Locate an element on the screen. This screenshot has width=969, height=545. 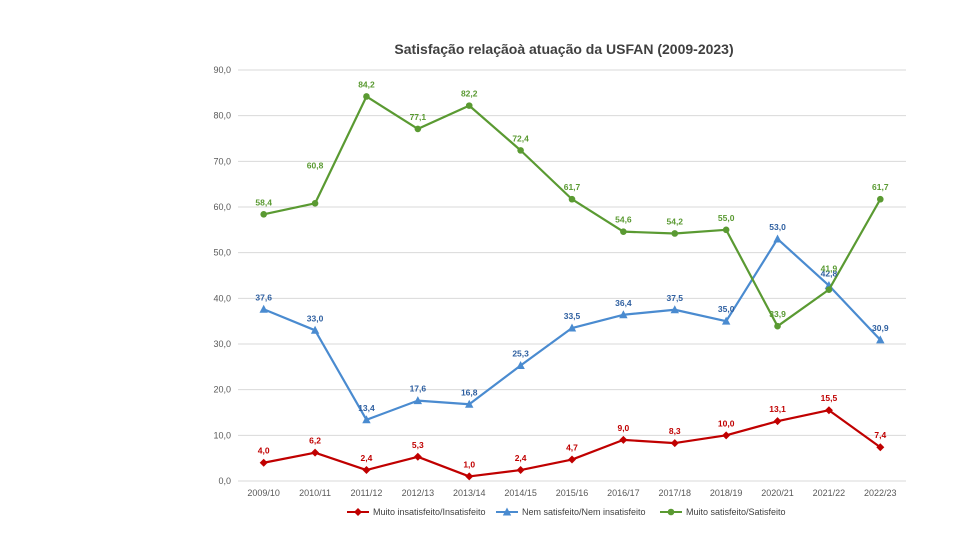
x-tick-label: 2012/13 is located at coordinates (418, 493).